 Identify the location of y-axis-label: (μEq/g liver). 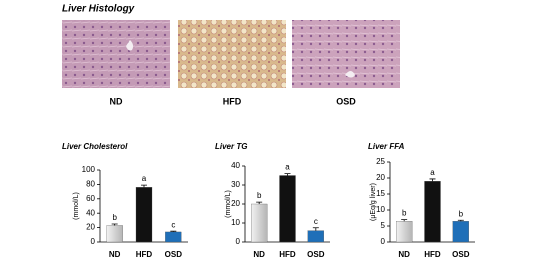
(373, 202).